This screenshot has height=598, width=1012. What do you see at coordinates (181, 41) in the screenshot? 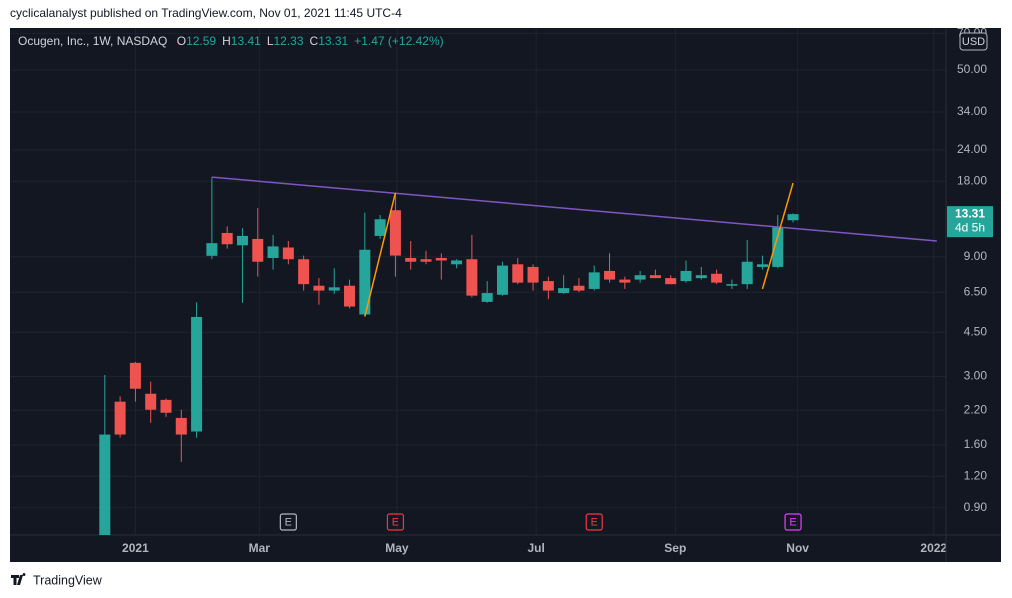
I see `ohlc-label: O` at bounding box center [181, 41].